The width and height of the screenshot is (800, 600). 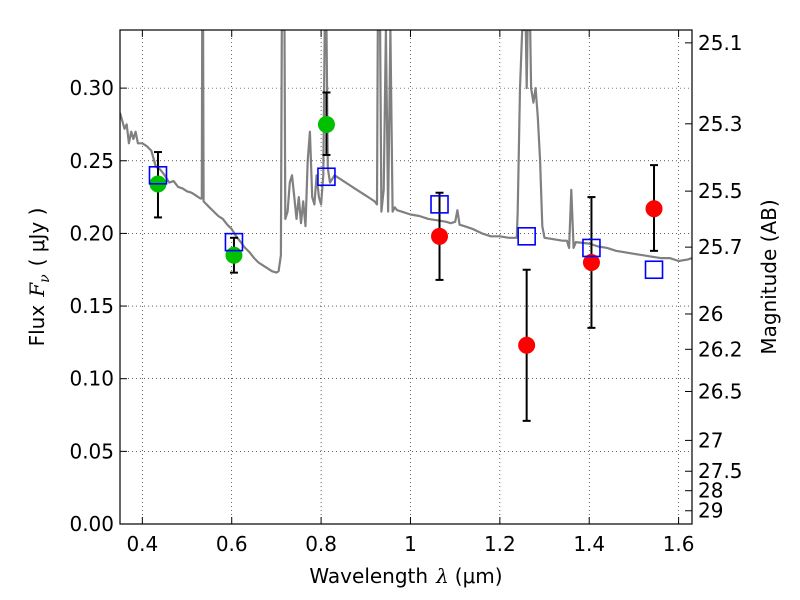 I want to click on y2-axis-label: Magnitude (AB), so click(x=769, y=276).